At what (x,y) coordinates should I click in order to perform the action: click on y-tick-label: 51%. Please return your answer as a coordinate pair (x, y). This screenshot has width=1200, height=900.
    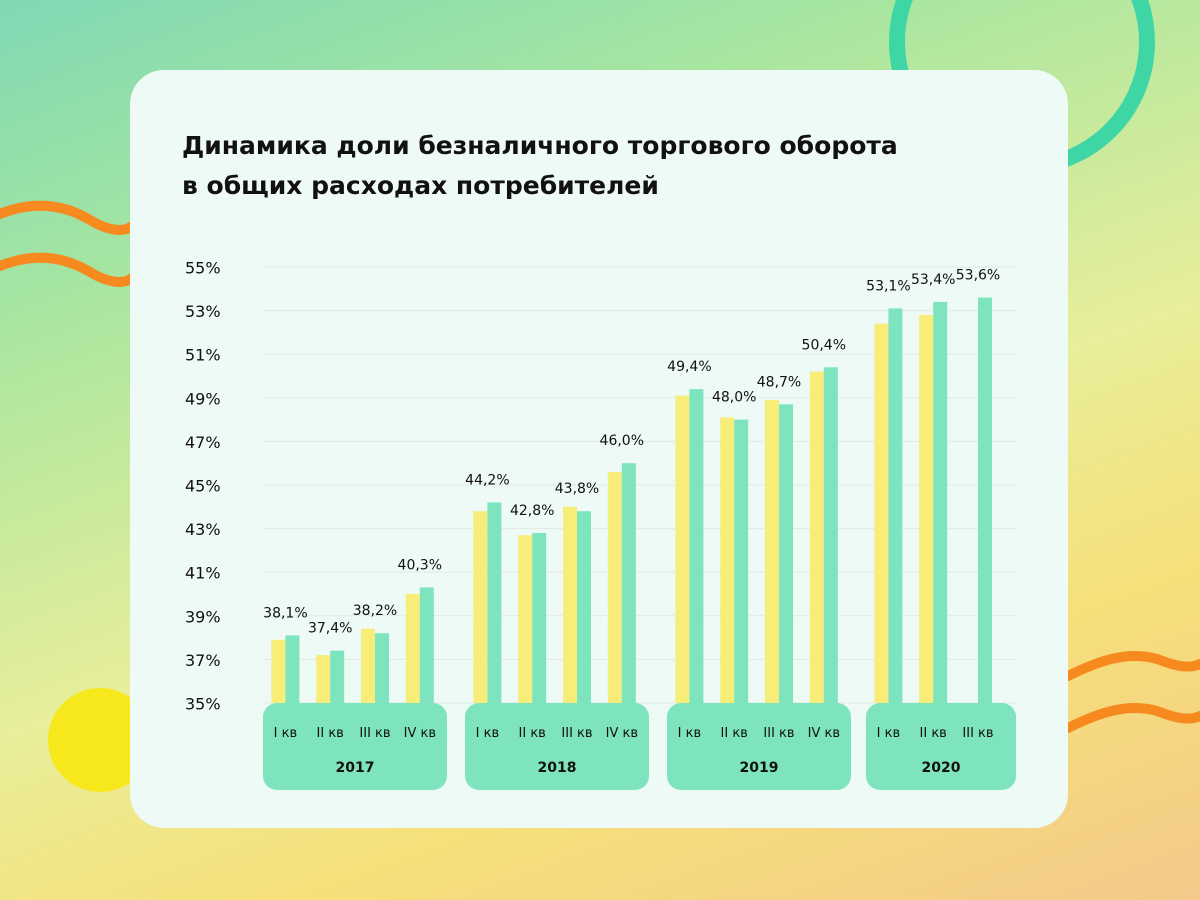
    Looking at the image, I should click on (203, 355).